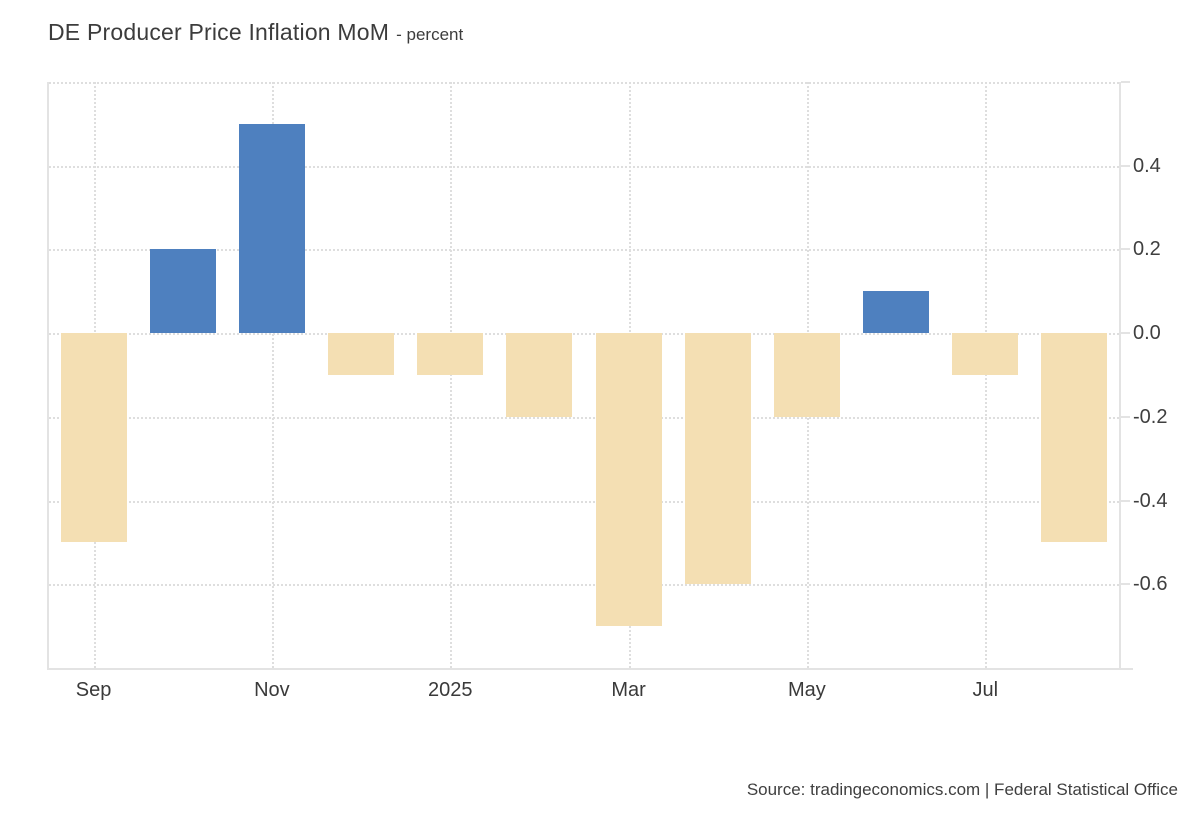 The image size is (1200, 820). I want to click on bar-jul-2025, so click(985, 354).